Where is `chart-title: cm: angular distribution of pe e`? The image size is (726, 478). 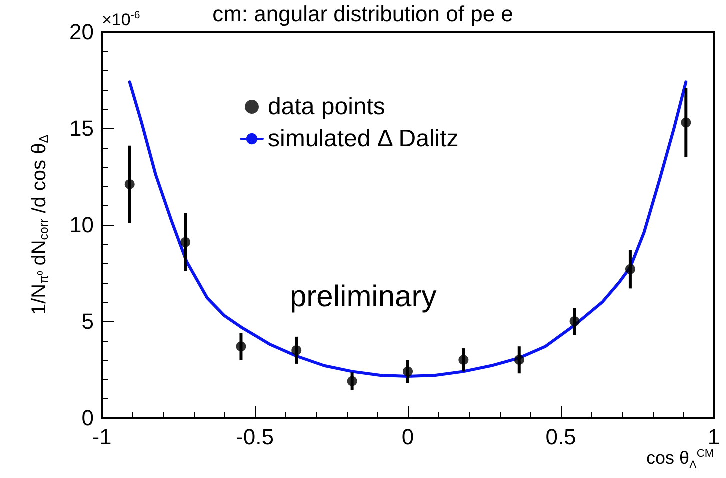 chart-title: cm: angular distribution of pe e is located at coordinates (363, 14).